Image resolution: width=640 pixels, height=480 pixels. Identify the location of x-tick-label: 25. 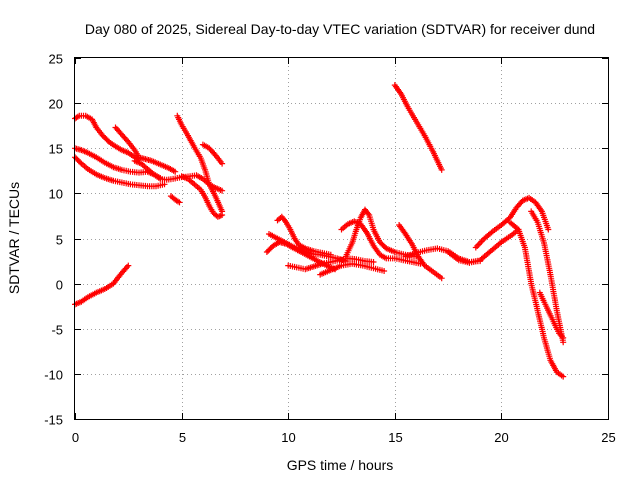
(608, 437).